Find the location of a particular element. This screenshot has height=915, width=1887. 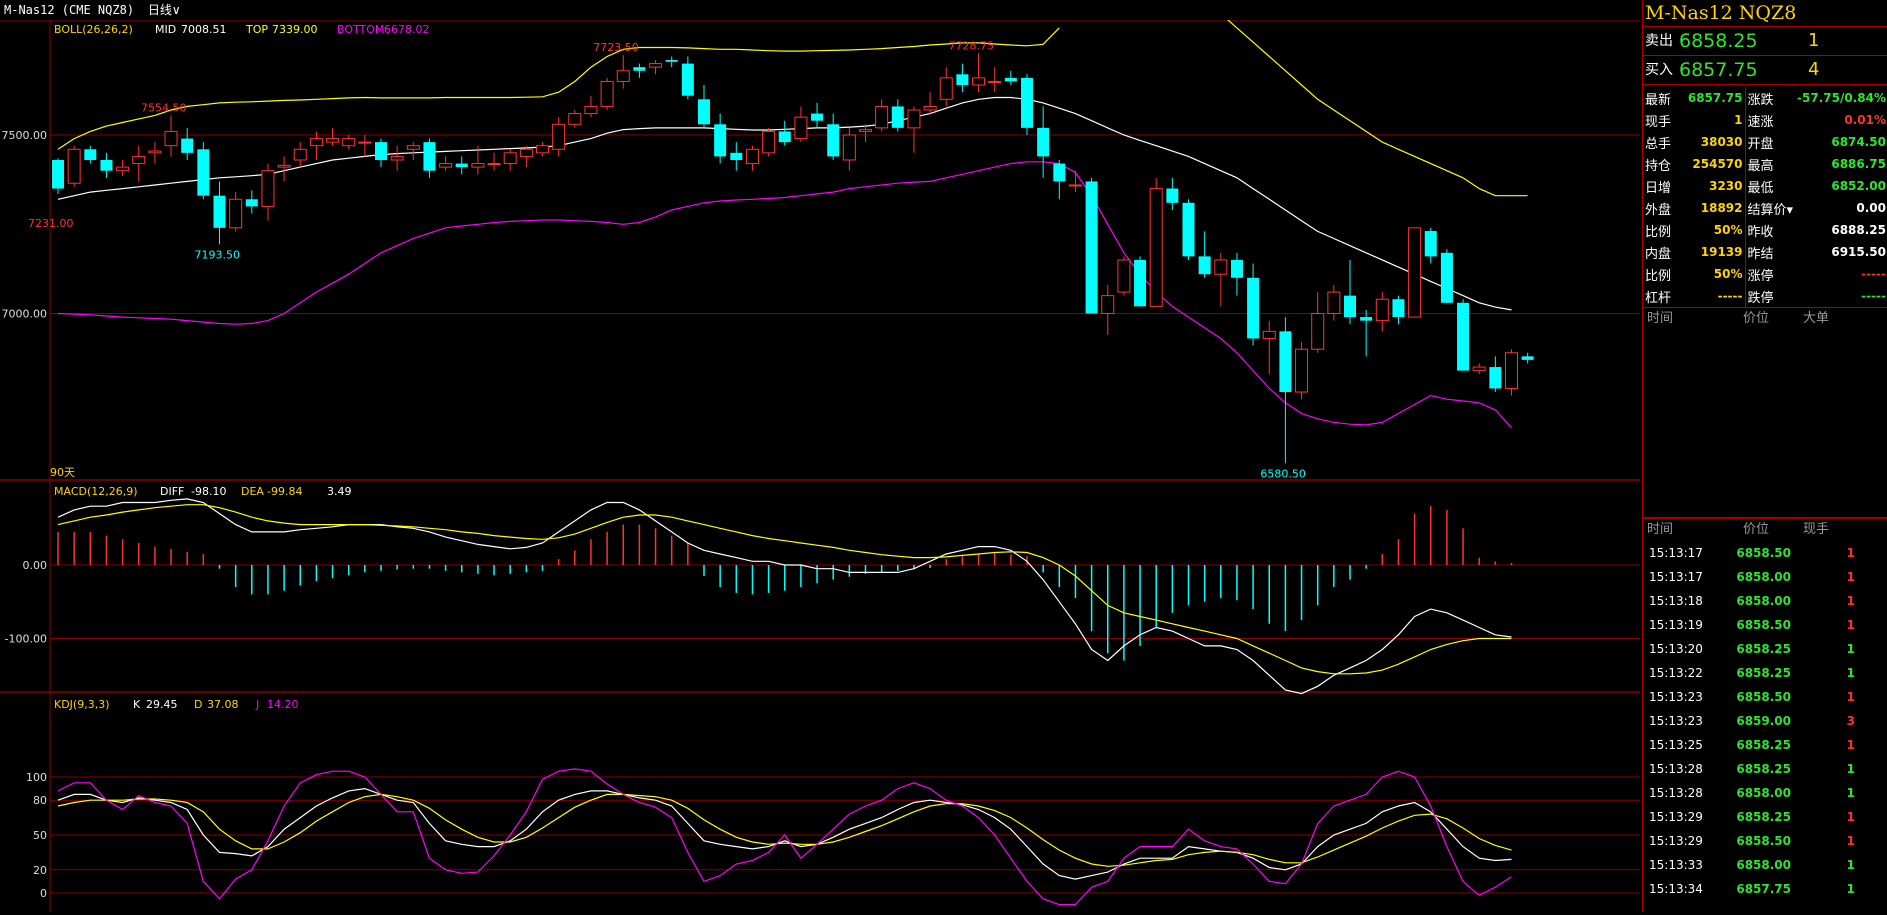

tick-price: 6858.00 is located at coordinates (1763, 865).